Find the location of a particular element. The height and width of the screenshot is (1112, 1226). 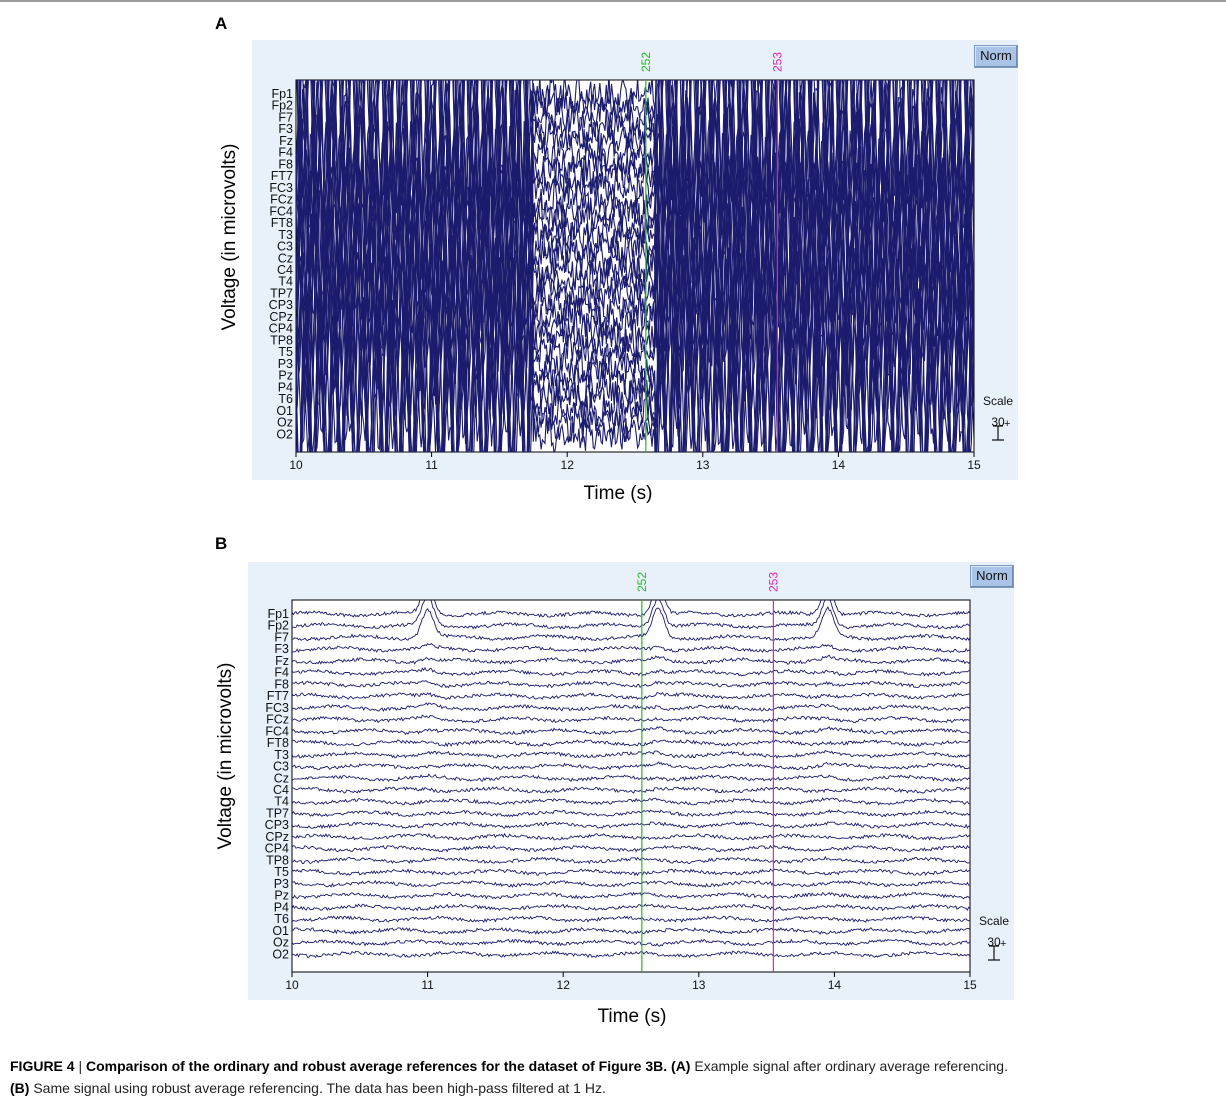

panel-label-a: A is located at coordinates (221, 23).